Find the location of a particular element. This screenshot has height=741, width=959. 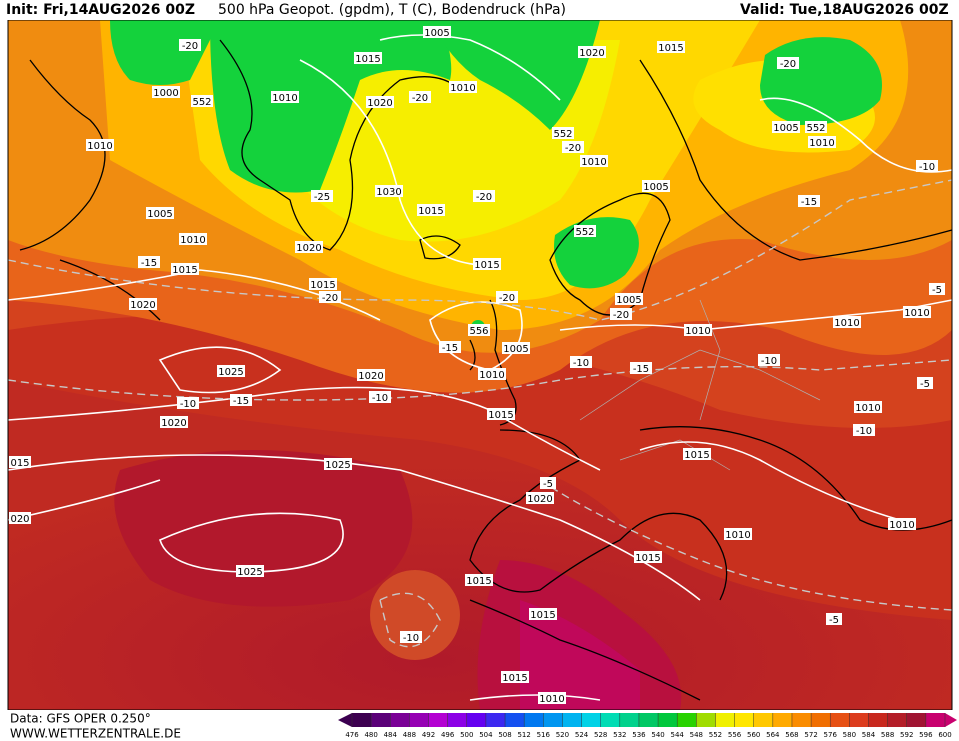

colorbar-tick-label: 588 is located at coordinates (887, 735).